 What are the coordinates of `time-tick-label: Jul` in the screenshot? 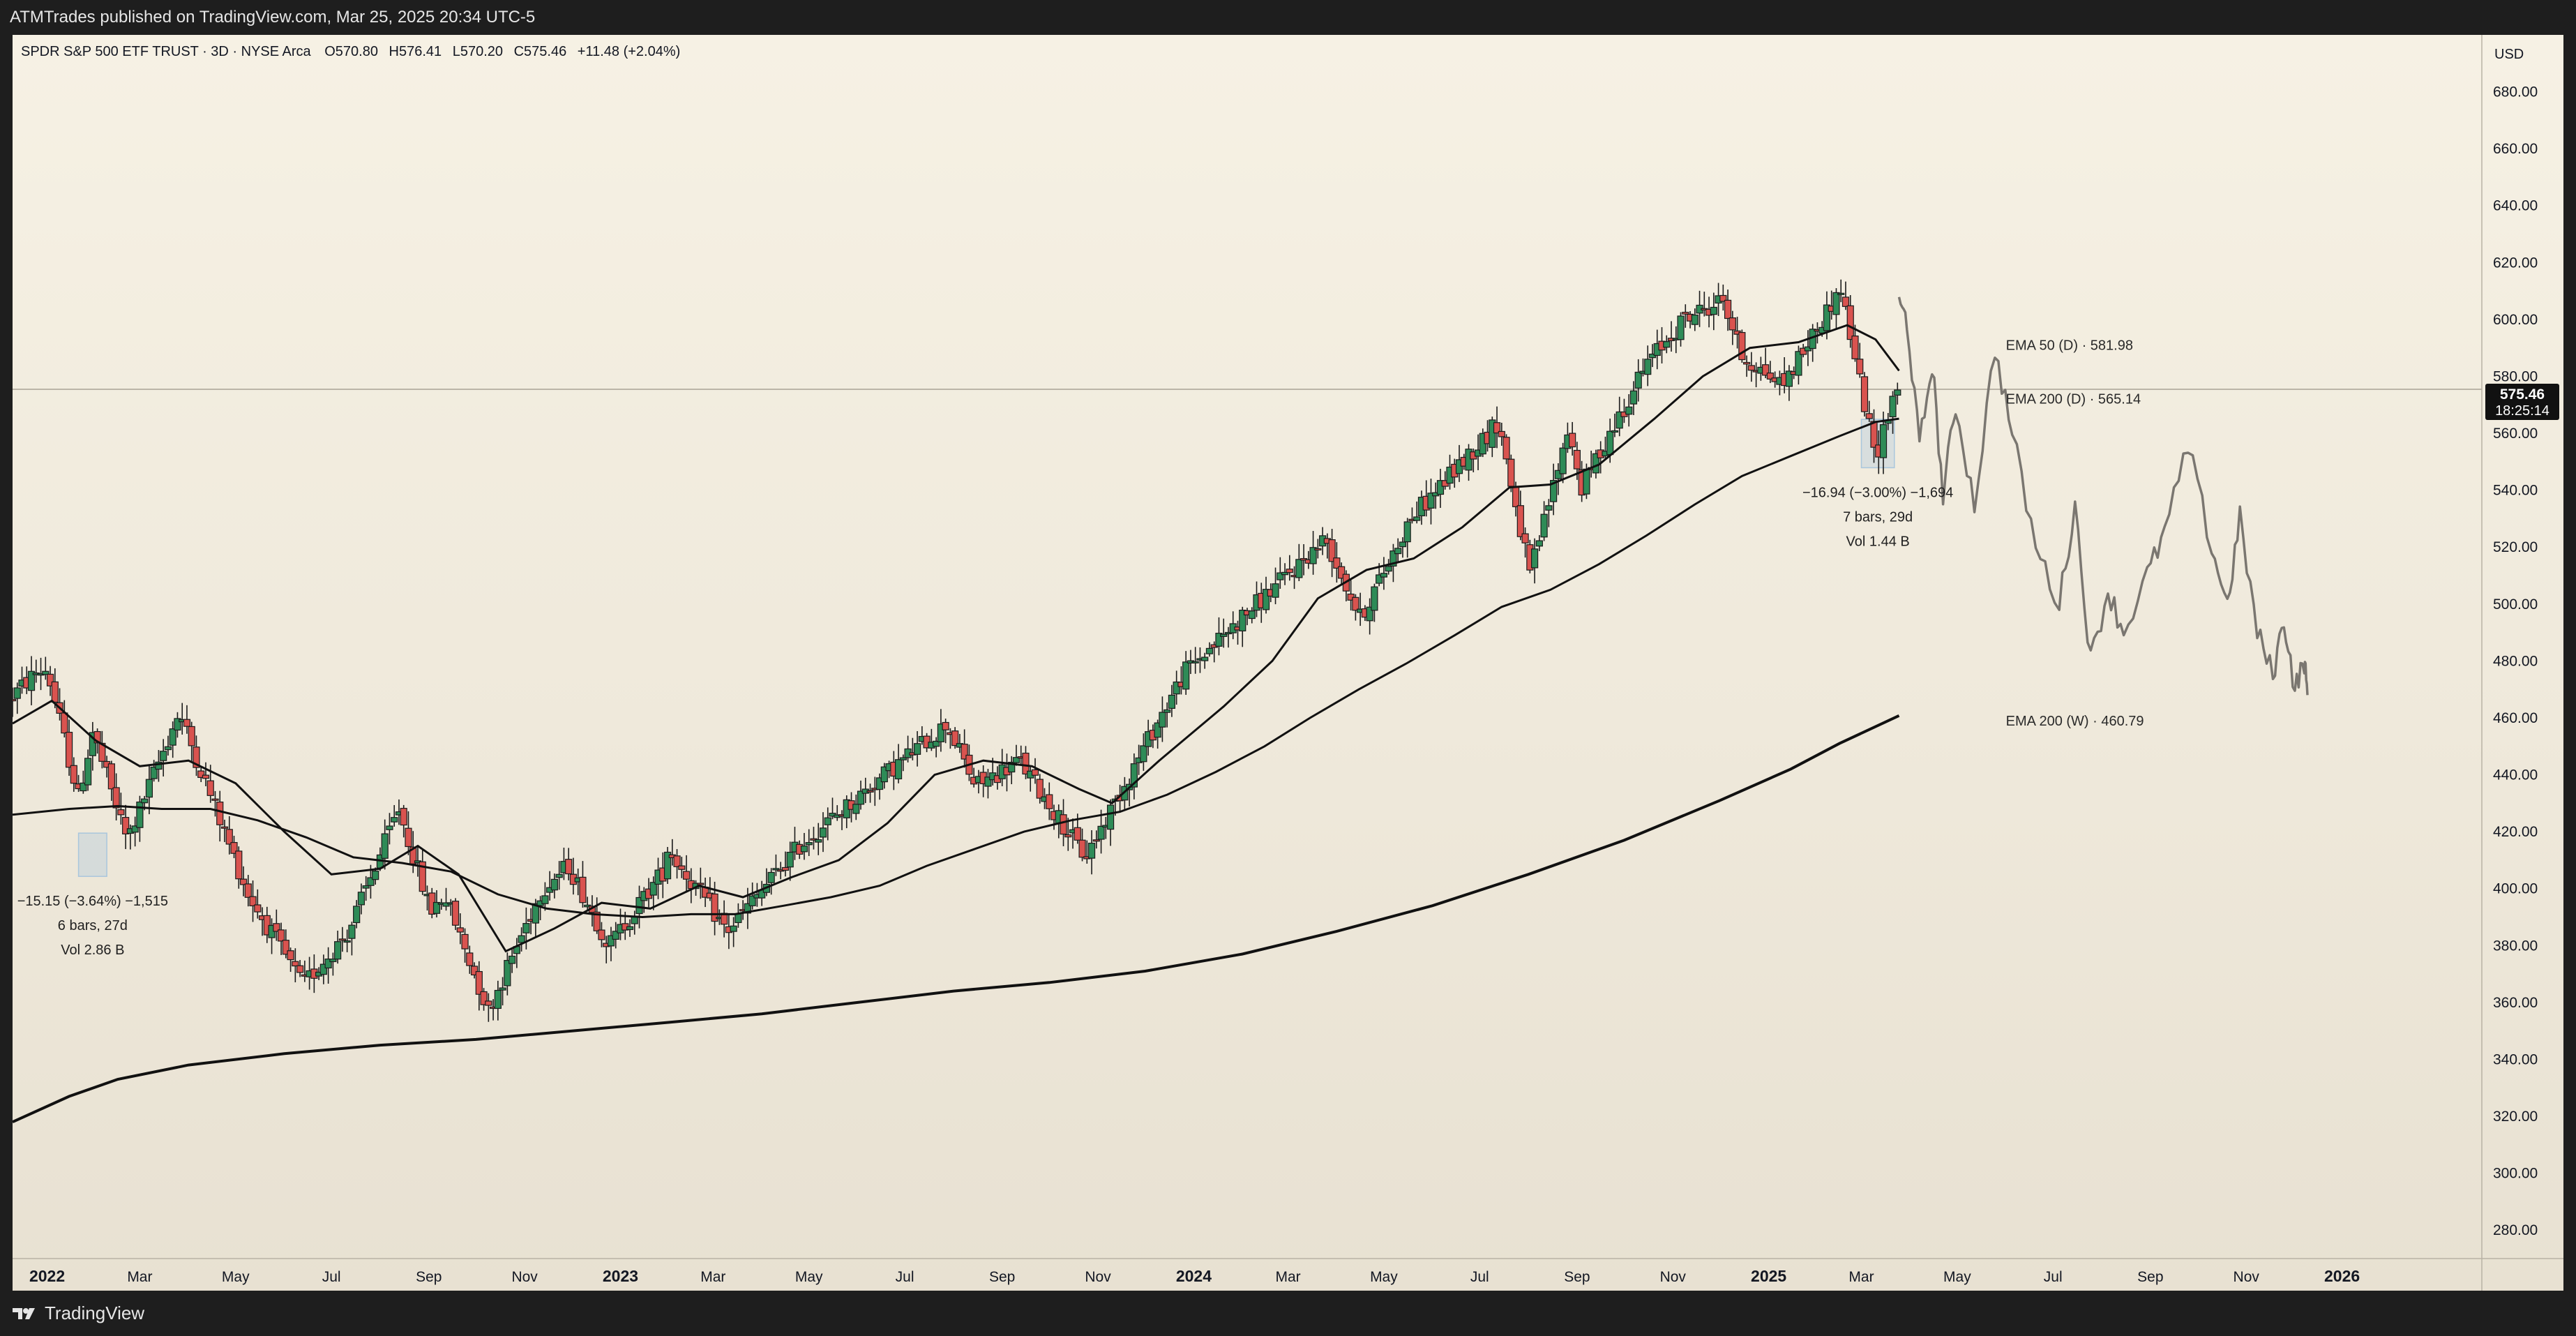 It's located at (905, 1277).